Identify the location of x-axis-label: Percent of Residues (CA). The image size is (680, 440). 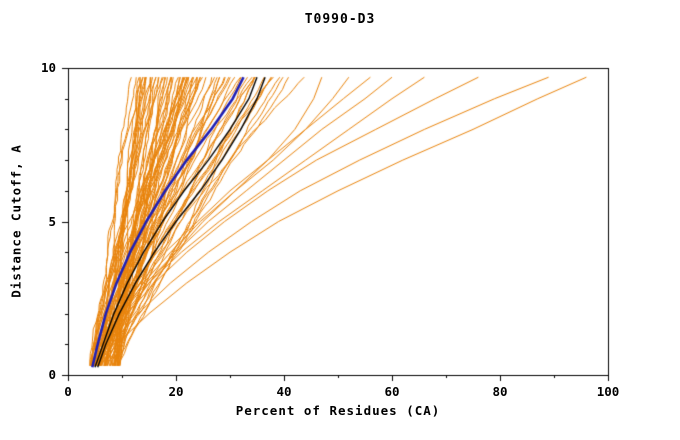
(338, 410).